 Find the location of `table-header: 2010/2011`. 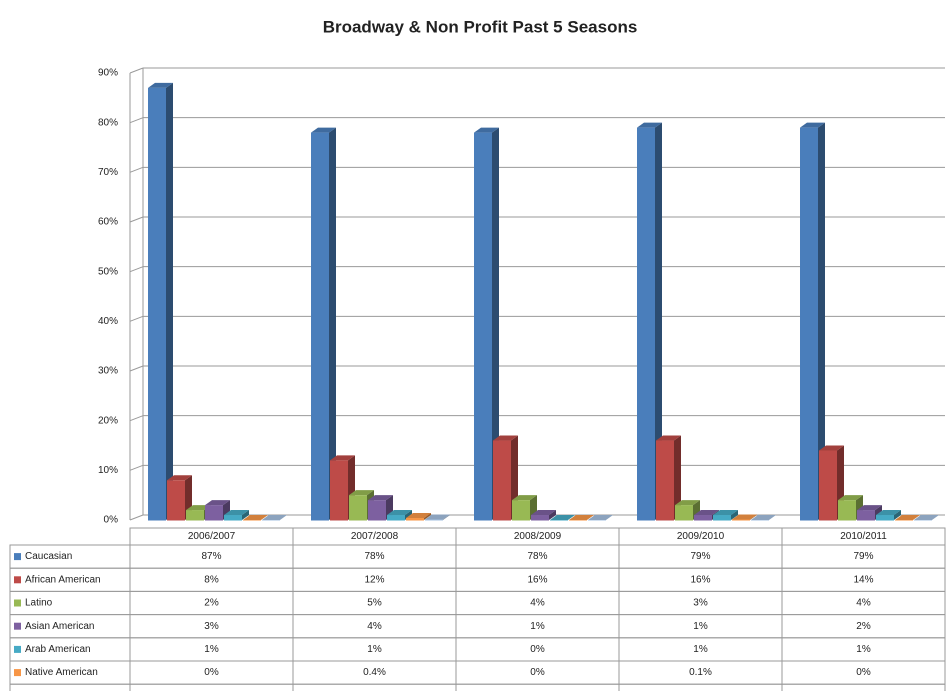

table-header: 2010/2011 is located at coordinates (863, 536).